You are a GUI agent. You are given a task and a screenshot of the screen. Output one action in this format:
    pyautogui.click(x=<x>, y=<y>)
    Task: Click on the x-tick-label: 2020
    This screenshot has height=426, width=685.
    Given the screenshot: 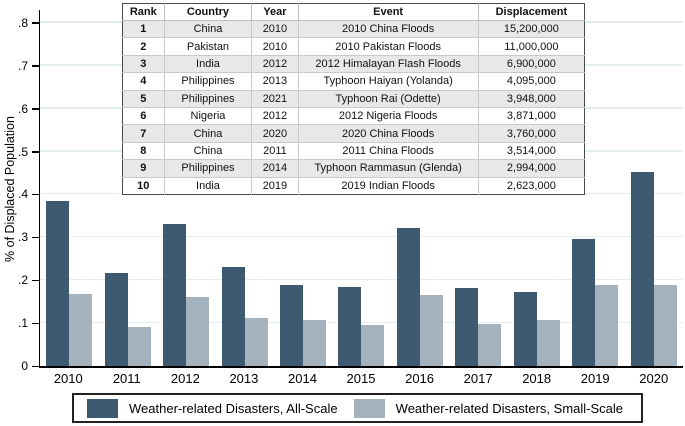 What is the action you would take?
    pyautogui.click(x=654, y=378)
    